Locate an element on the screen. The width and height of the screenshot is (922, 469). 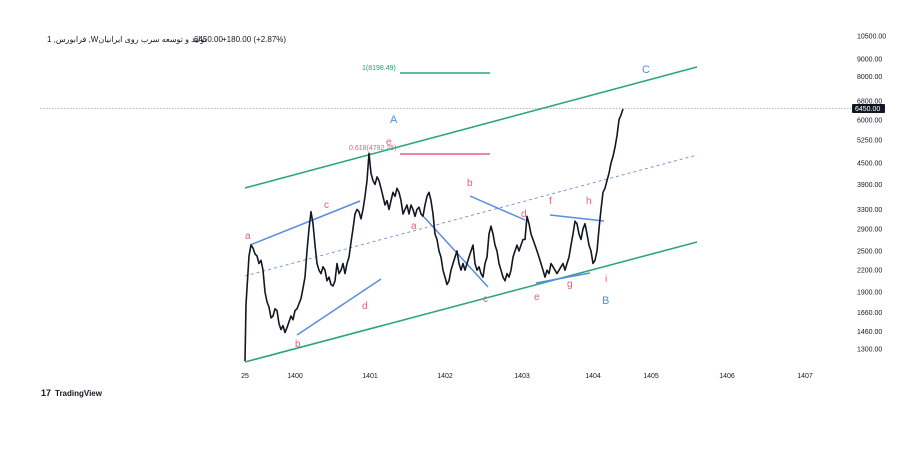
y-tick-label: 6800.00 is located at coordinates (869, 102).